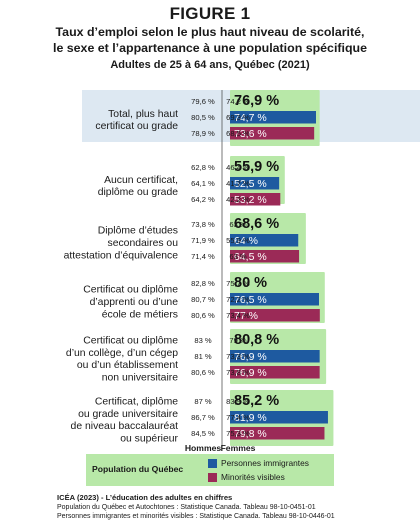  Describe the element at coordinates (256, 101) in the screenshot. I see `bar-label-population-0: 76,9 %` at that location.